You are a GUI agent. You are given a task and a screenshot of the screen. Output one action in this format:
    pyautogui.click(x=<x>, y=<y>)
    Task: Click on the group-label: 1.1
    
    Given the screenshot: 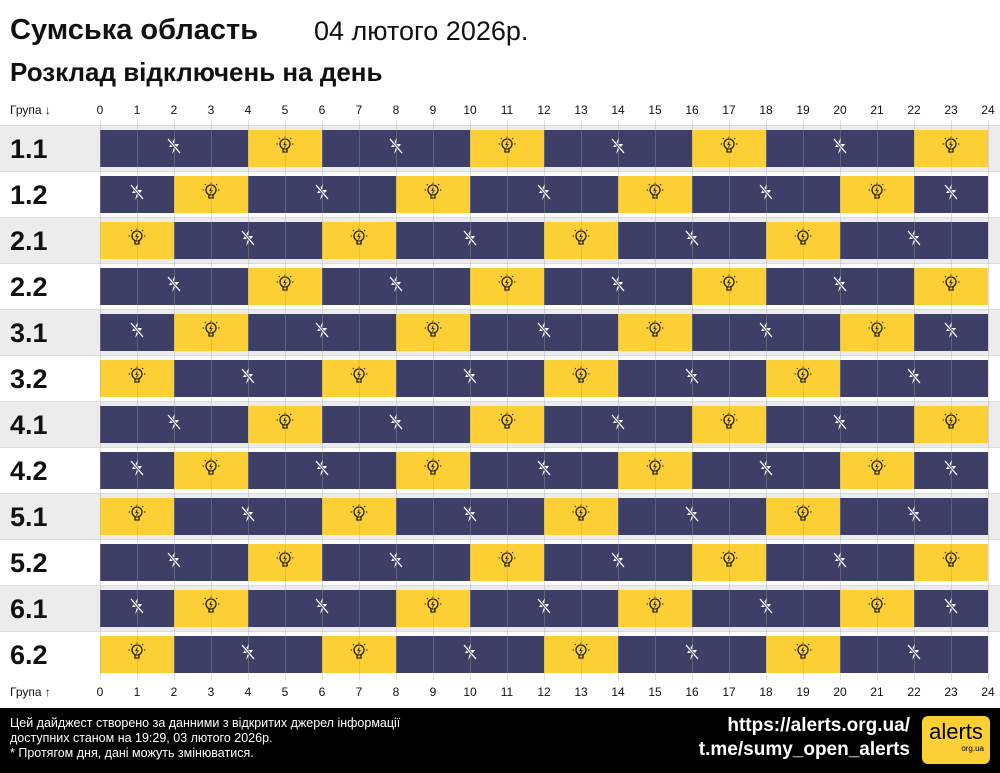 What is the action you would take?
    pyautogui.click(x=29, y=149)
    